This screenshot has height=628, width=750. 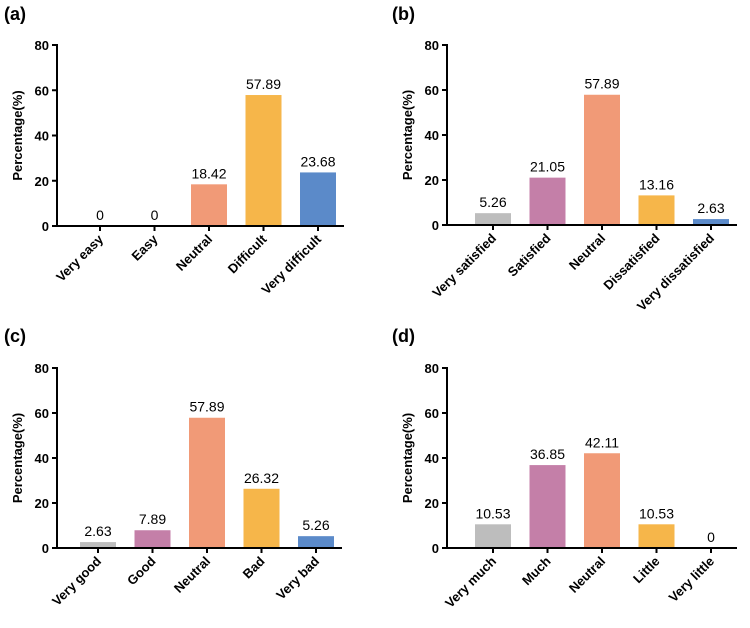 I want to click on data-label: 13.16, so click(x=656, y=184).